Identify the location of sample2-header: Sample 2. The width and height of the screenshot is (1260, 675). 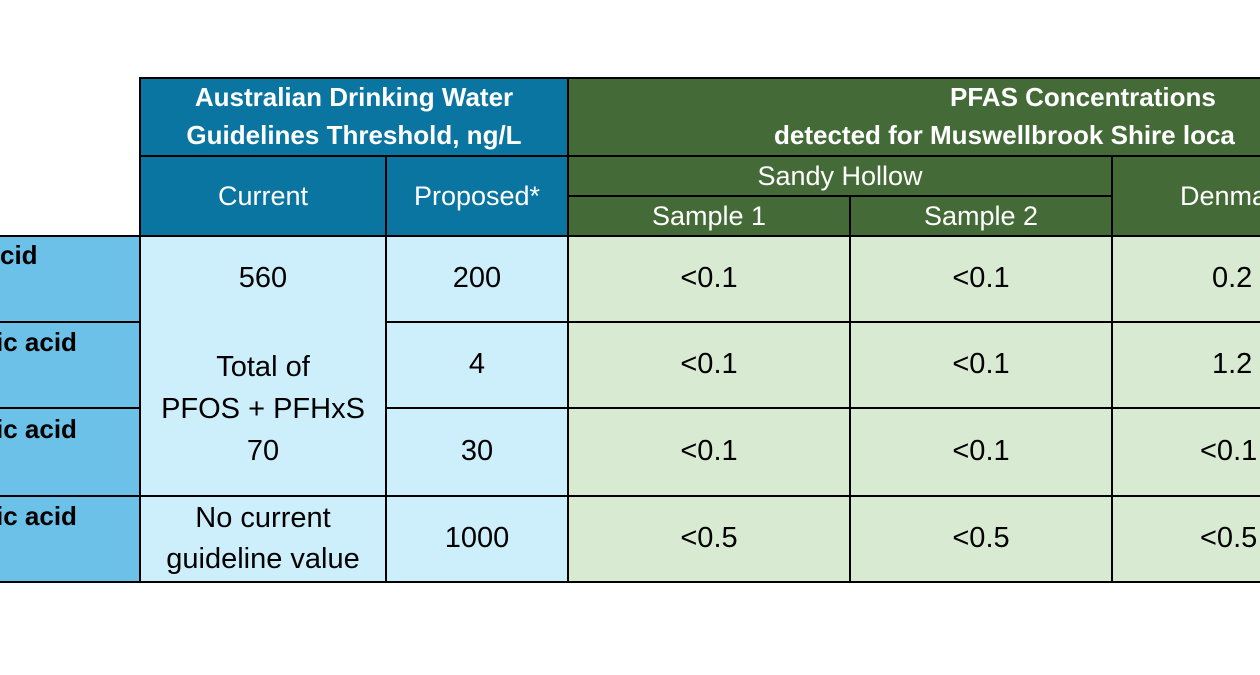
(981, 216).